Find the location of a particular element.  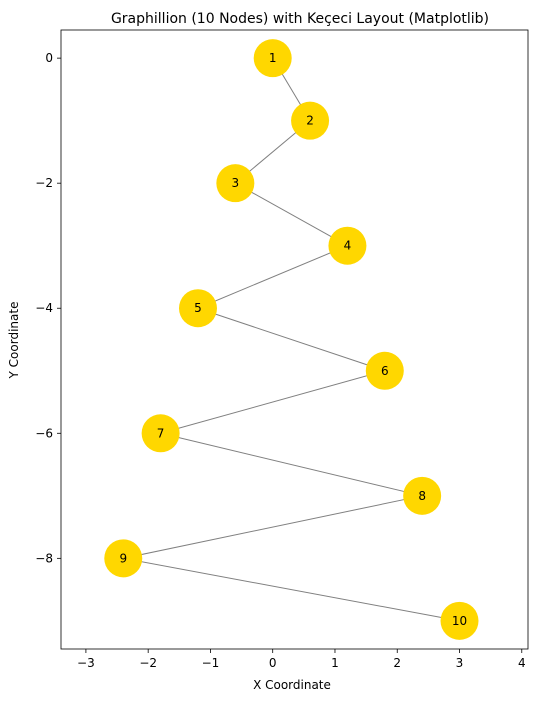

x-tick-label: −2 is located at coordinates (148, 663).